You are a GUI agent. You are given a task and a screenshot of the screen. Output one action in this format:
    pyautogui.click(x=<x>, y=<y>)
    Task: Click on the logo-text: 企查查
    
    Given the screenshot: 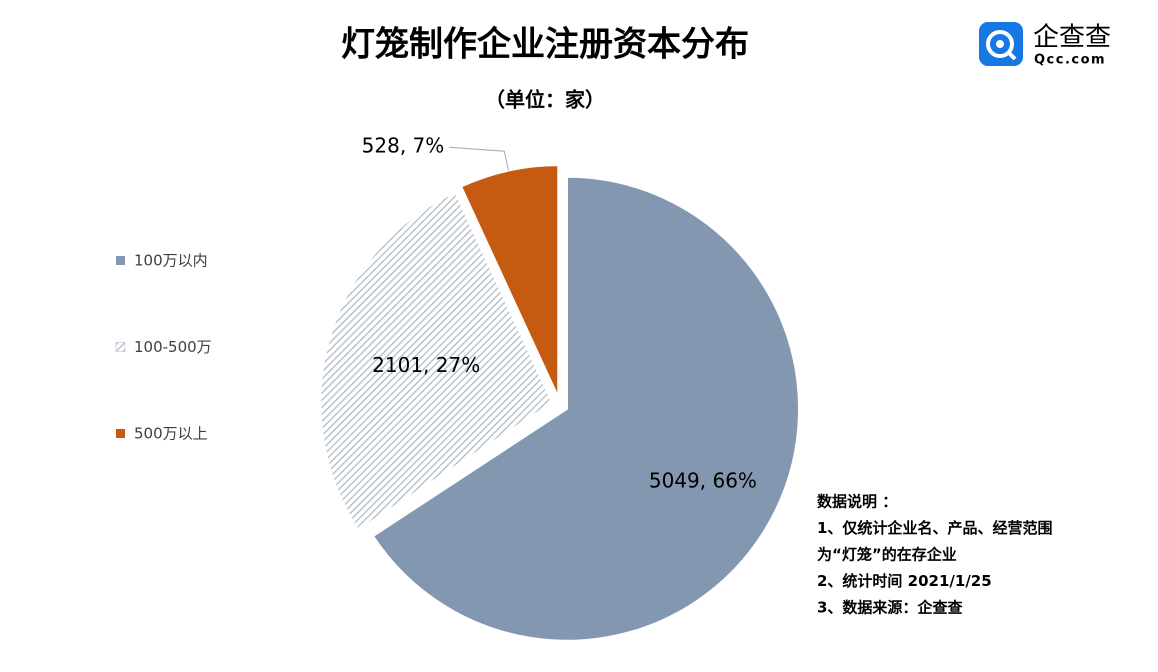 What is the action you would take?
    pyautogui.click(x=1072, y=38)
    